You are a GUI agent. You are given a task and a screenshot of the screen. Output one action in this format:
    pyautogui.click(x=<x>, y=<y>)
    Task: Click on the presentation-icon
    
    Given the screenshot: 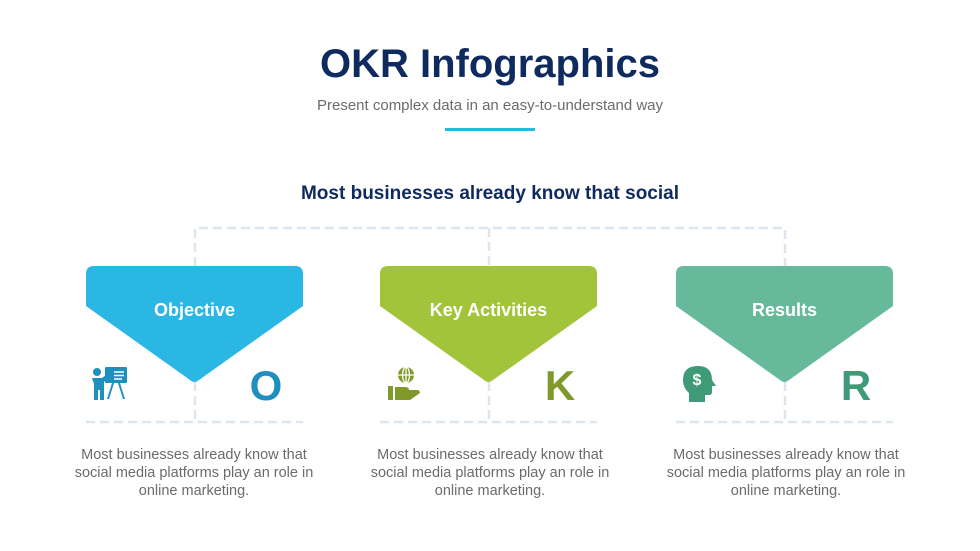 What is the action you would take?
    pyautogui.click(x=109, y=383)
    